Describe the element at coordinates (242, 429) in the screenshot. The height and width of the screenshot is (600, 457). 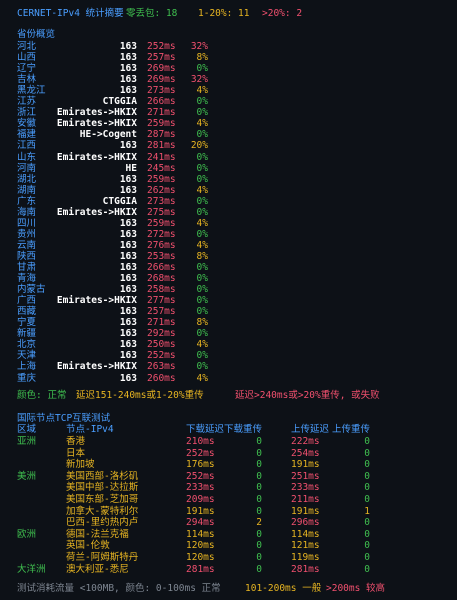
I see `column-header: 下载重传` at that location.